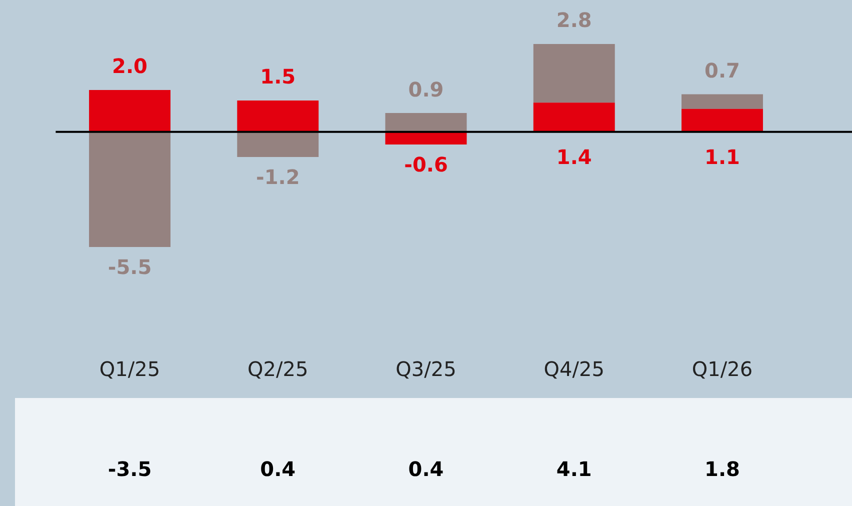 The width and height of the screenshot is (852, 506). What do you see at coordinates (426, 164) in the screenshot?
I see `data-label: -0.6` at bounding box center [426, 164].